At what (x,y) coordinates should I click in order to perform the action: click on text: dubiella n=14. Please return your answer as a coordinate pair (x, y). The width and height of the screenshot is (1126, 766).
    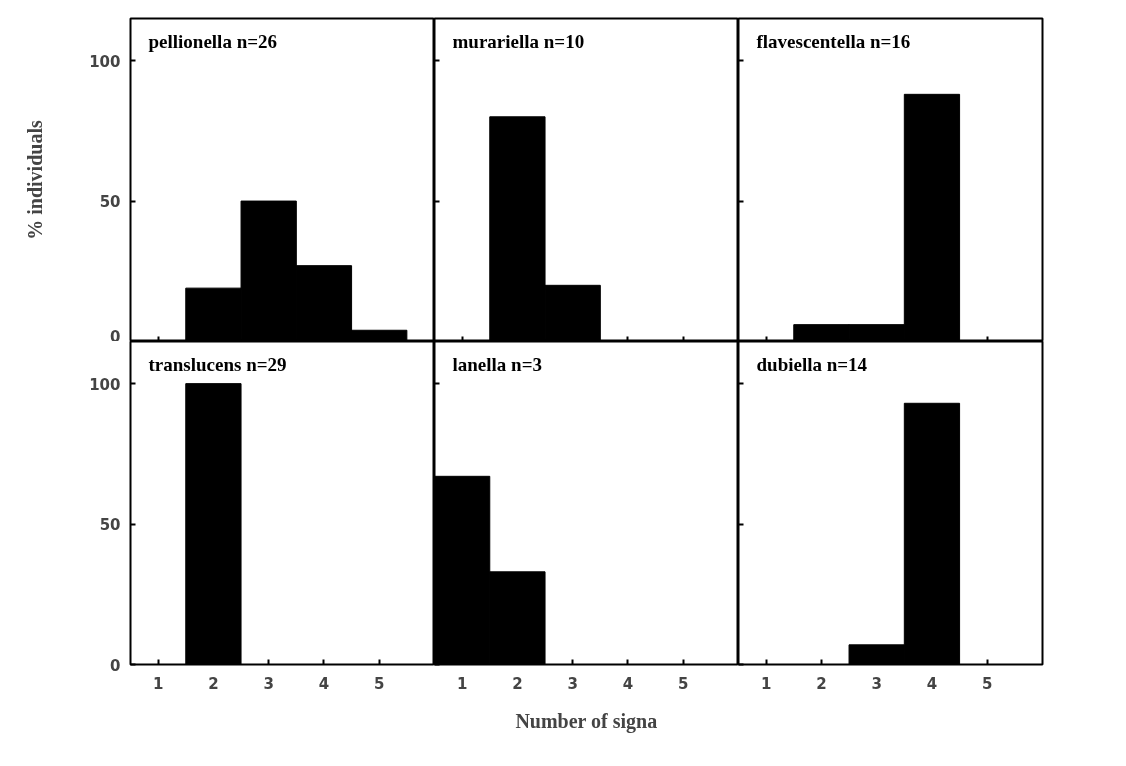
    Looking at the image, I should click on (812, 364).